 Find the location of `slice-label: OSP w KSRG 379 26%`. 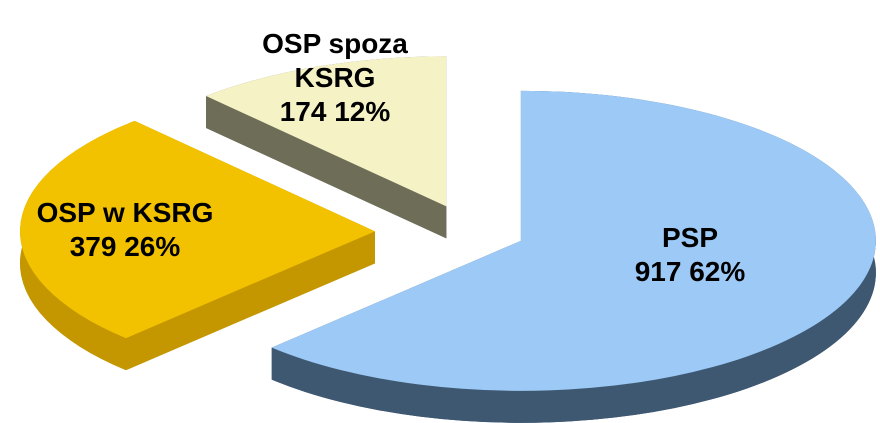

slice-label: OSP w KSRG 379 26% is located at coordinates (127, 230).